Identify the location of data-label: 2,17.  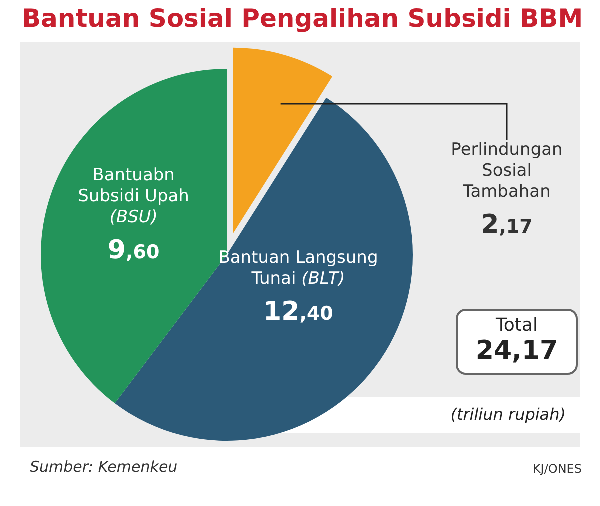
(507, 225).